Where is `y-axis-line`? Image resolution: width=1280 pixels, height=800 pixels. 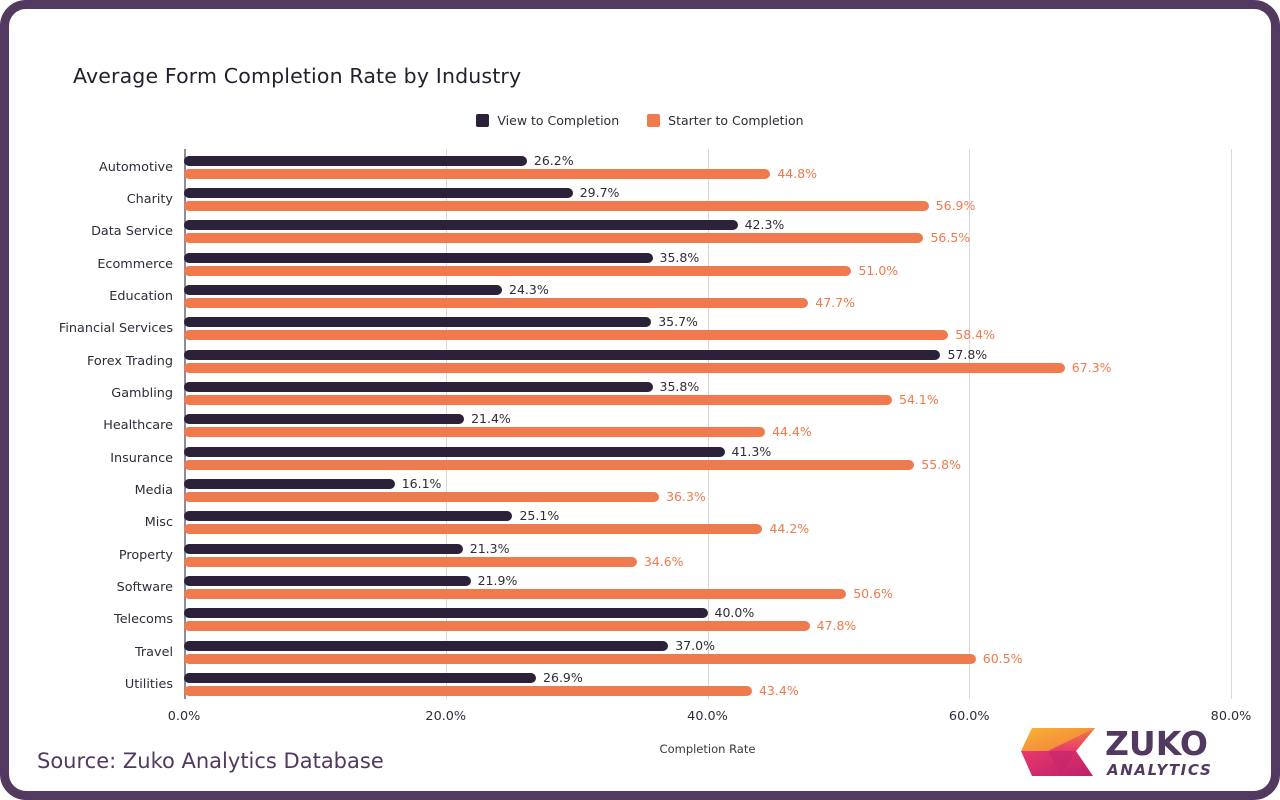
y-axis-line is located at coordinates (185, 424).